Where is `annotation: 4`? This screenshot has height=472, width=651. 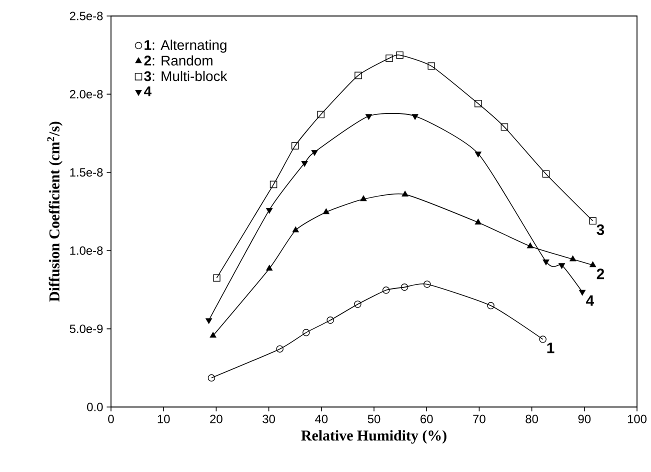
annotation: 4 is located at coordinates (590, 300).